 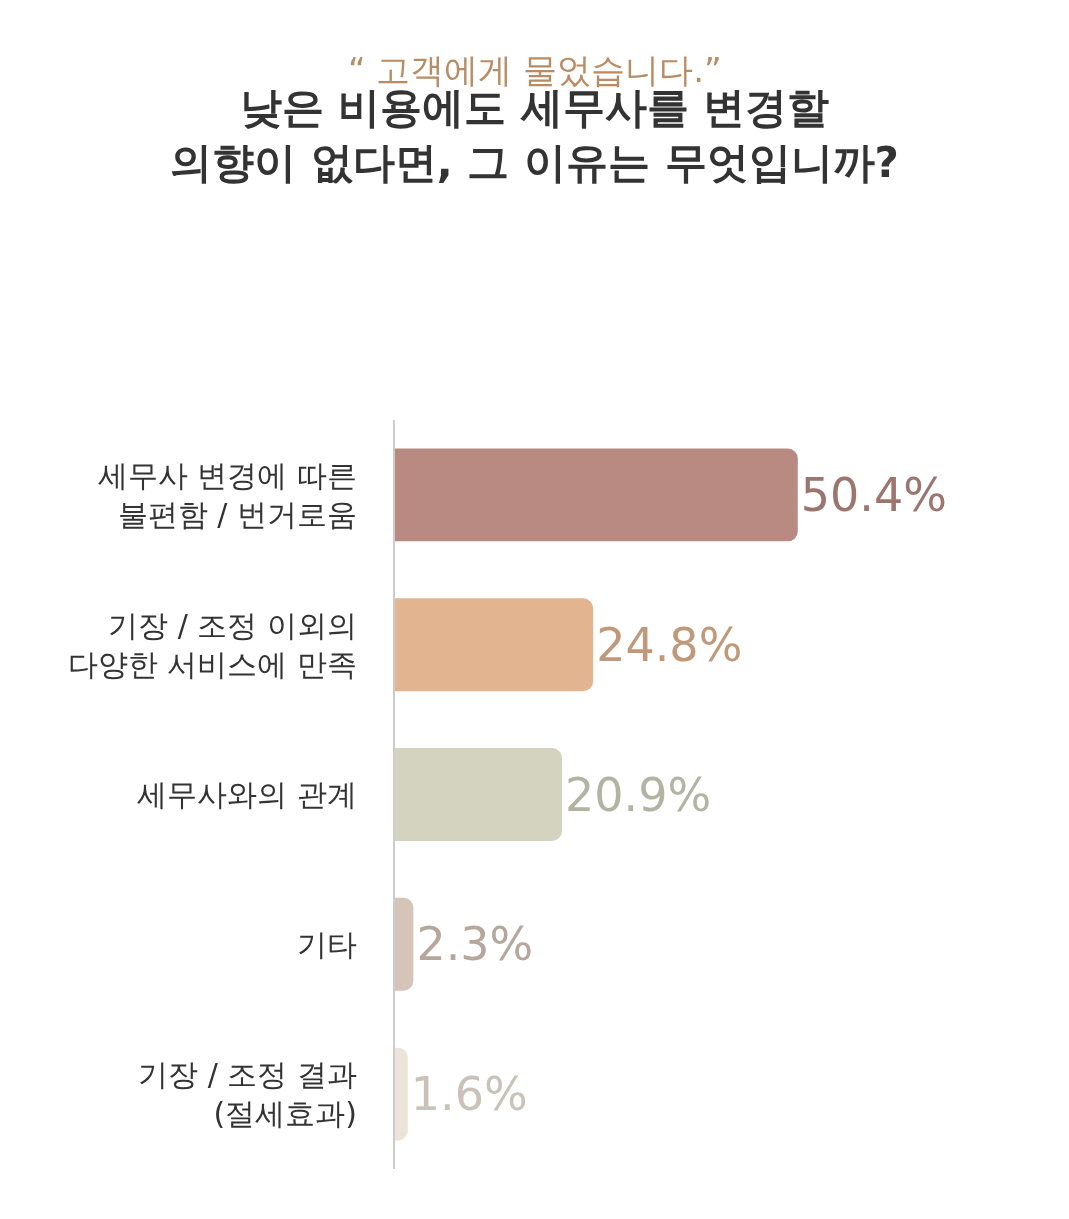 What do you see at coordinates (247, 1094) in the screenshot?
I see `y-tick-label: 기장 / 조정 결과 (절세효과)` at bounding box center [247, 1094].